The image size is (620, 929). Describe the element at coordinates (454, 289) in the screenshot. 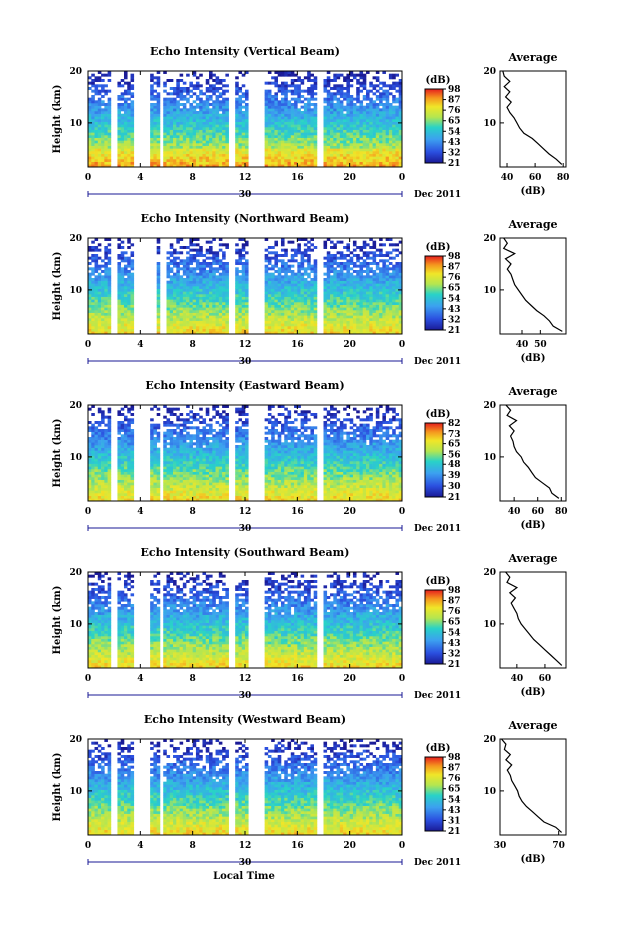

I see `colorbar-tick-label: 65` at that location.